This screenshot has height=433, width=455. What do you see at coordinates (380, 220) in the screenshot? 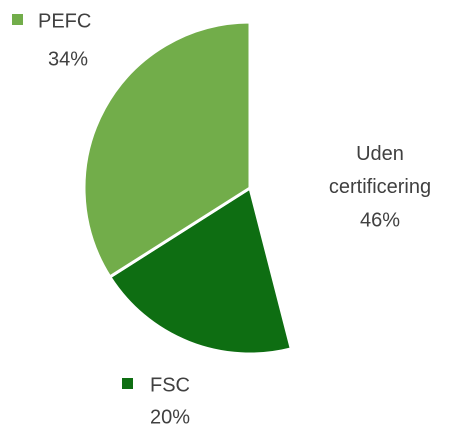
I see `value-label: 46%` at bounding box center [380, 220].